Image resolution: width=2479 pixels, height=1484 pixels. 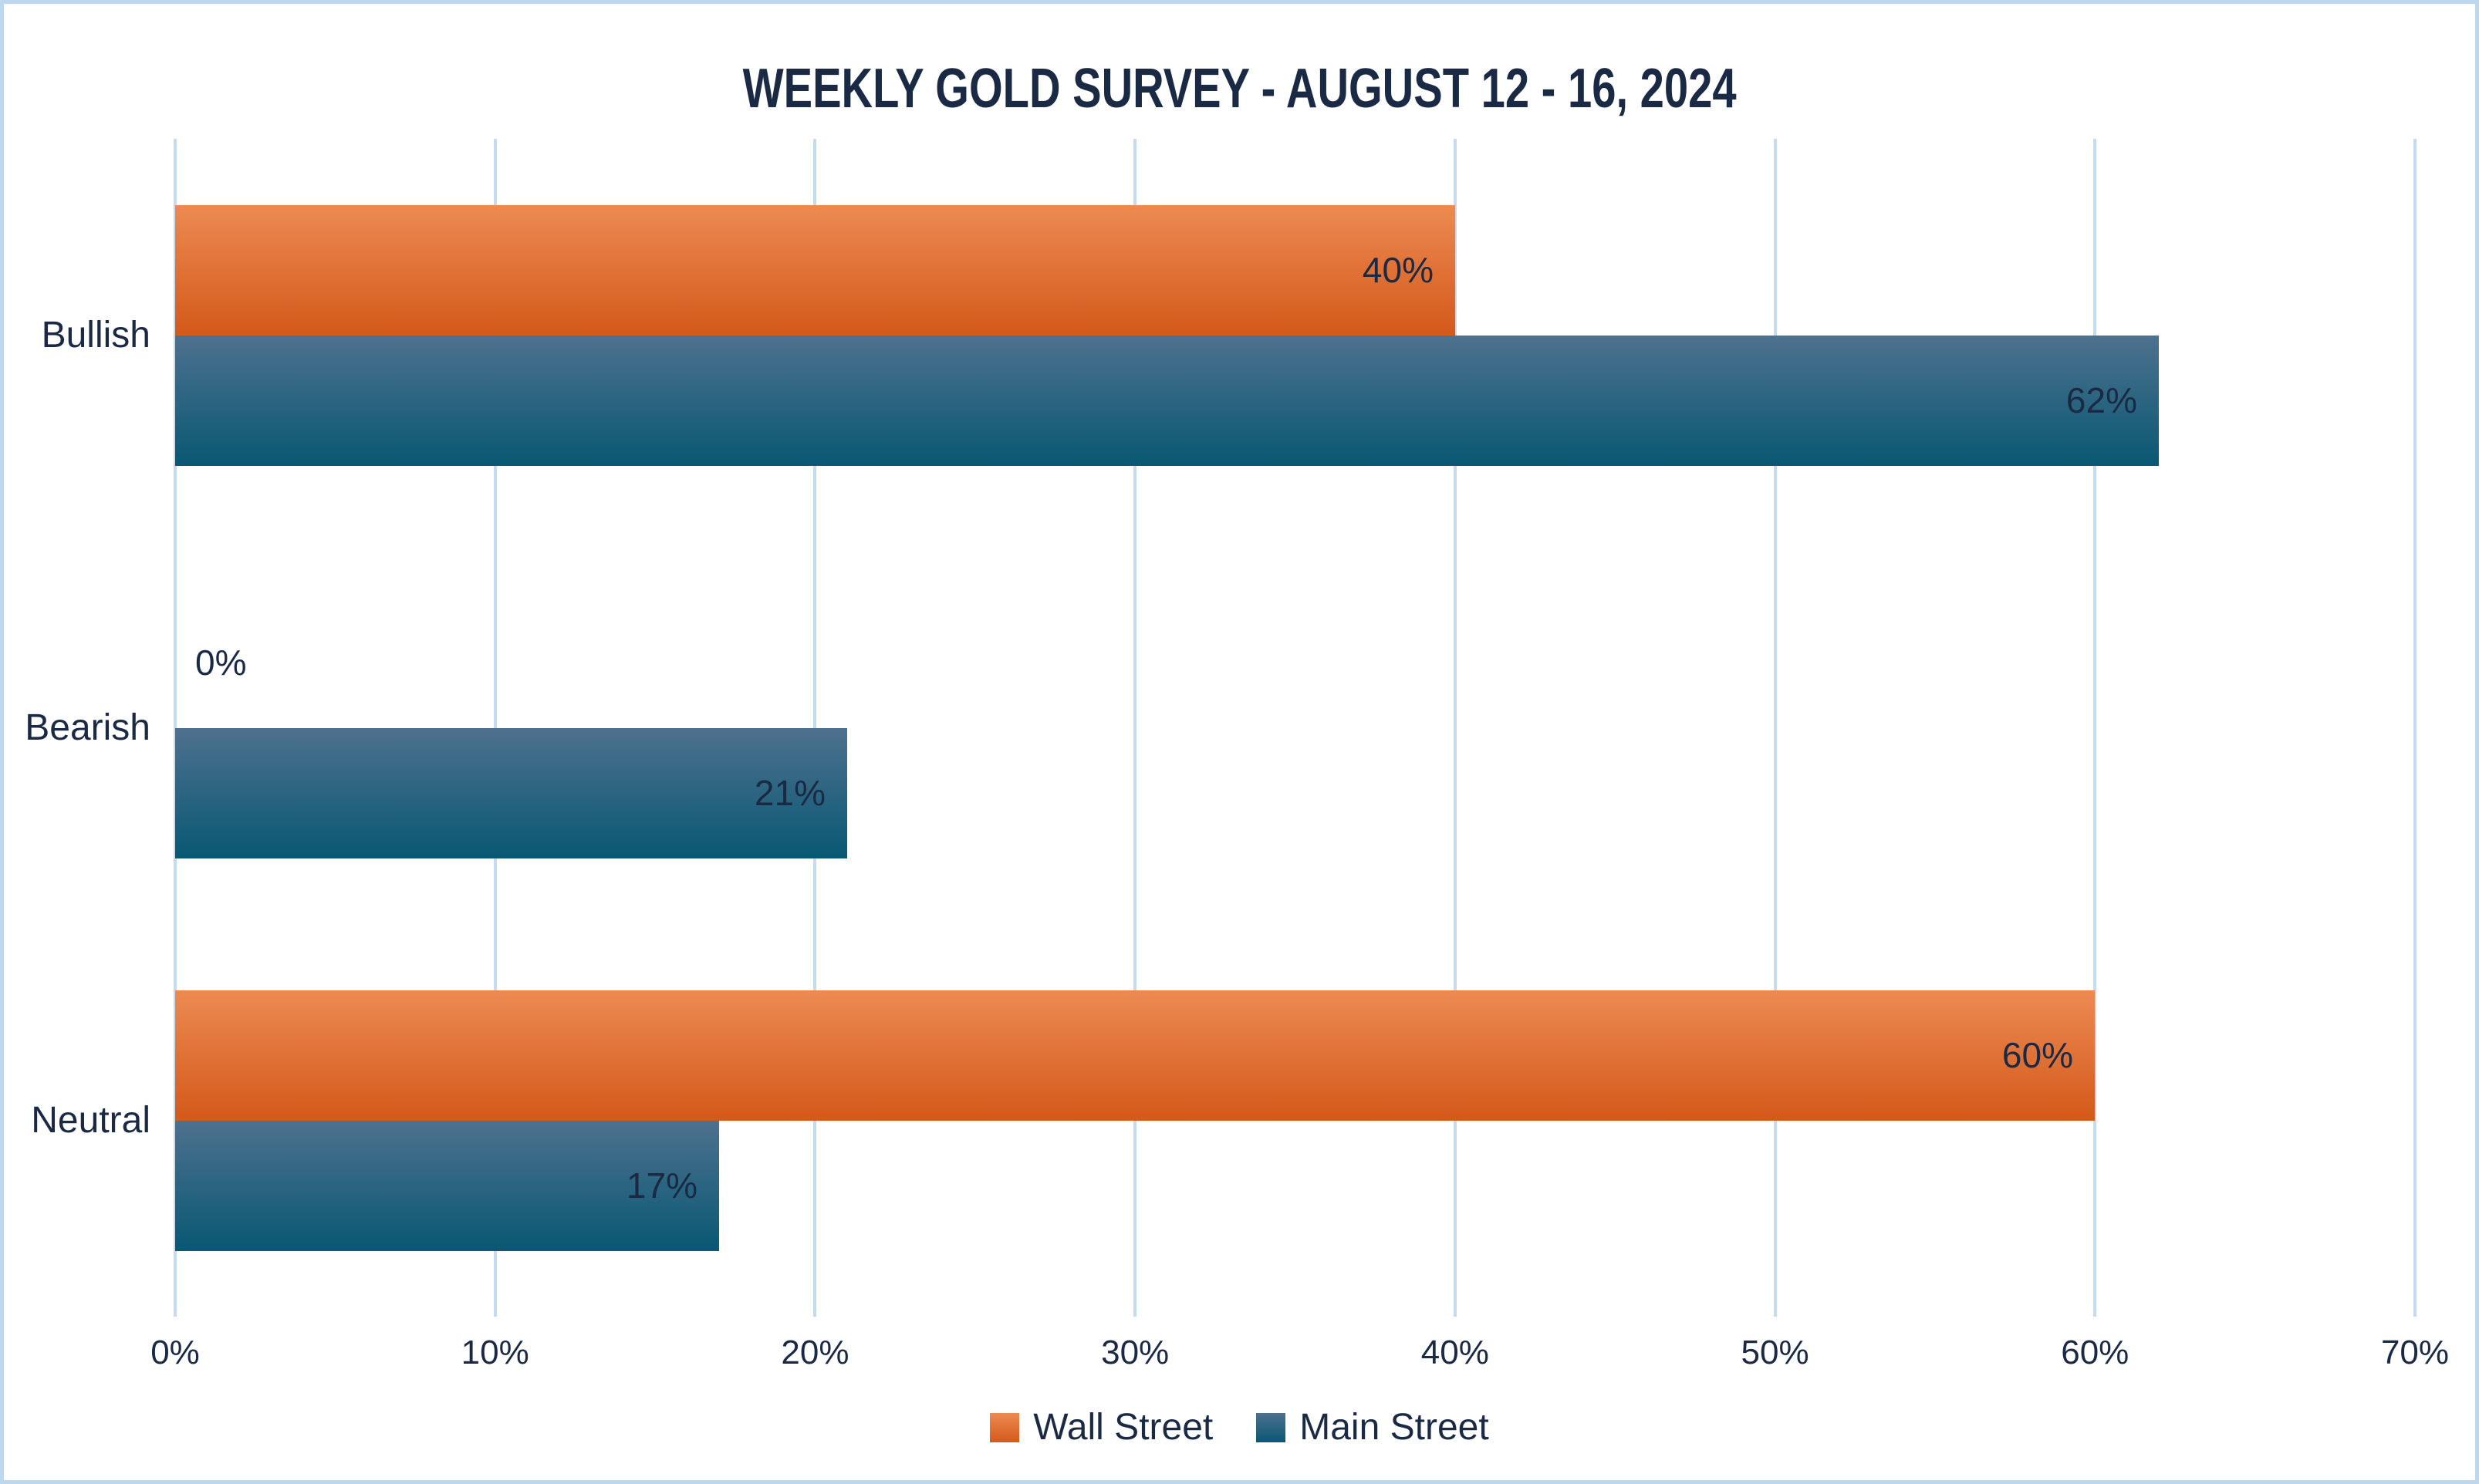 What do you see at coordinates (1394, 1427) in the screenshot?
I see `legend-label-main-street: Main Street` at bounding box center [1394, 1427].